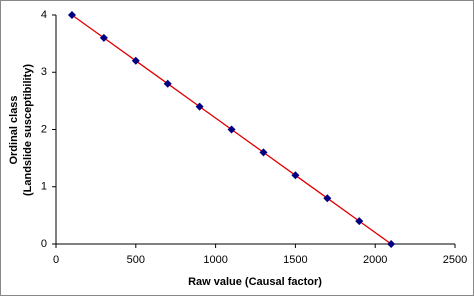 This screenshot has width=474, height=296. Describe the element at coordinates (56, 260) in the screenshot. I see `x-tick-label: 0` at that location.